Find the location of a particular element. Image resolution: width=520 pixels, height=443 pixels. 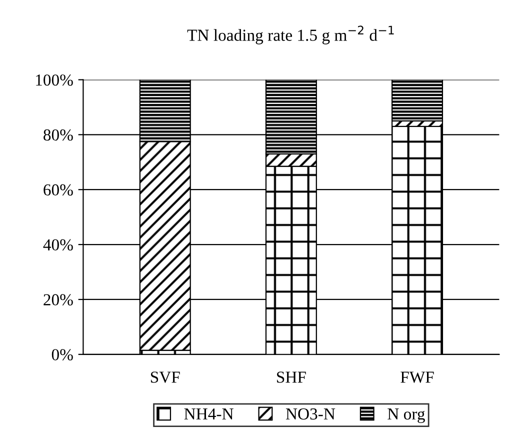

x-tick-label: FWF is located at coordinates (417, 377).